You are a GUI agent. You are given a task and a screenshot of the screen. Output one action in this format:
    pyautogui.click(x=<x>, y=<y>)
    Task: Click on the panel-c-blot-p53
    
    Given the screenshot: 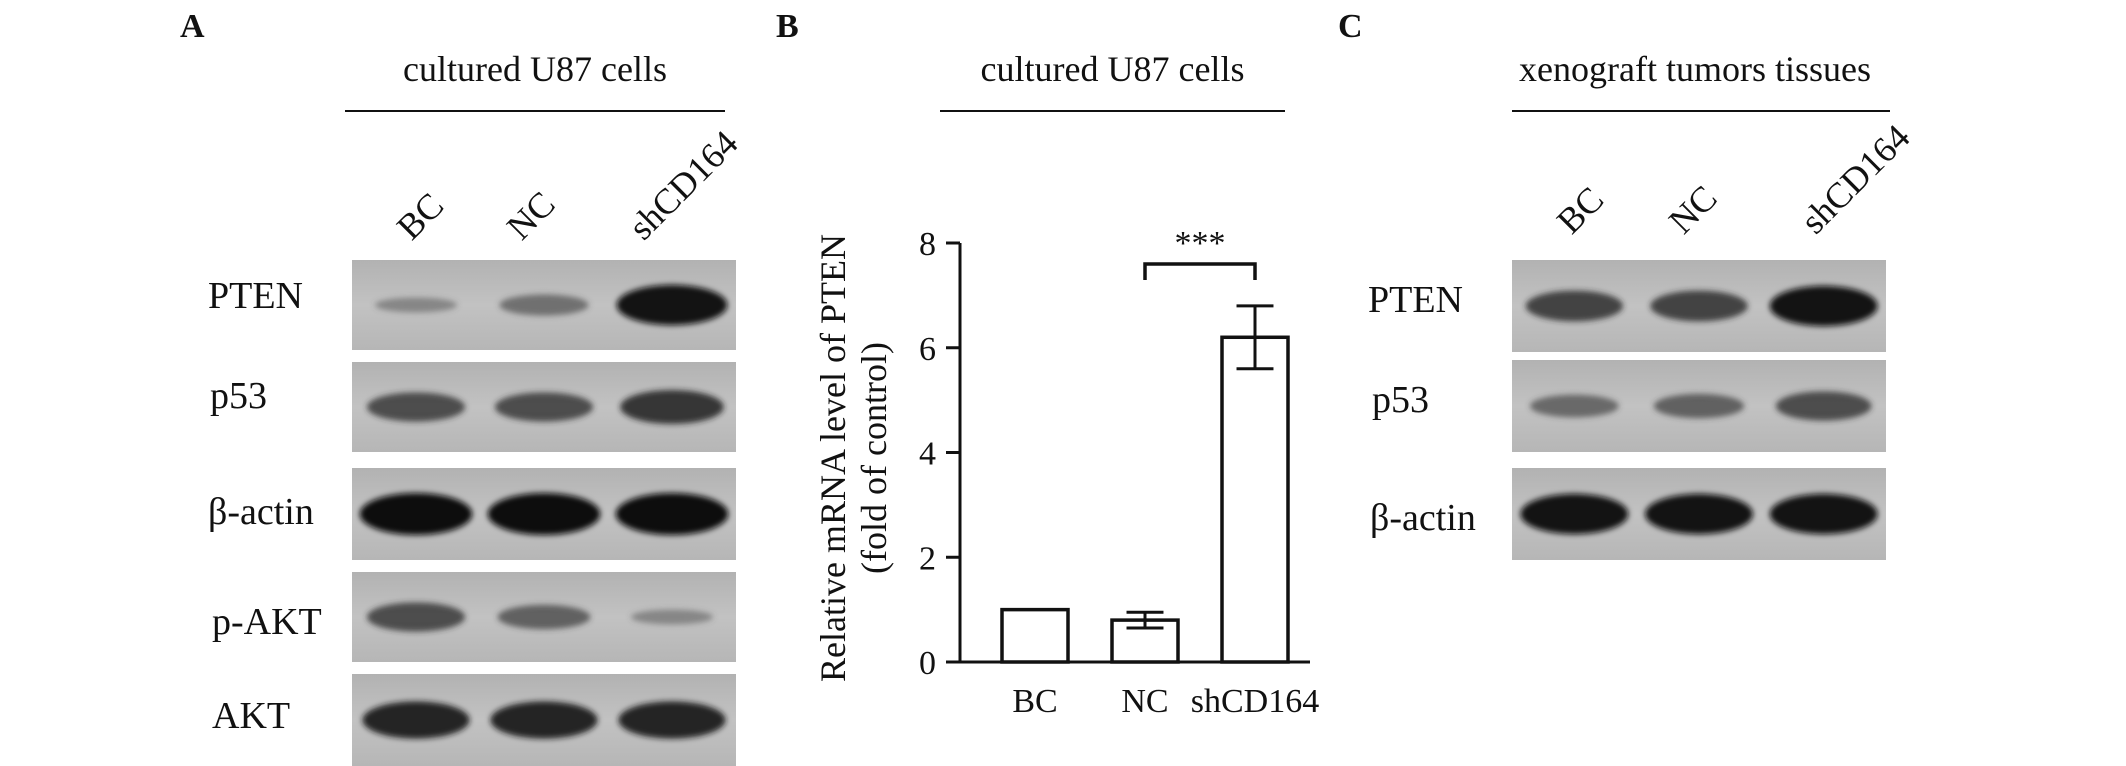 What is the action you would take?
    pyautogui.click(x=1699, y=406)
    